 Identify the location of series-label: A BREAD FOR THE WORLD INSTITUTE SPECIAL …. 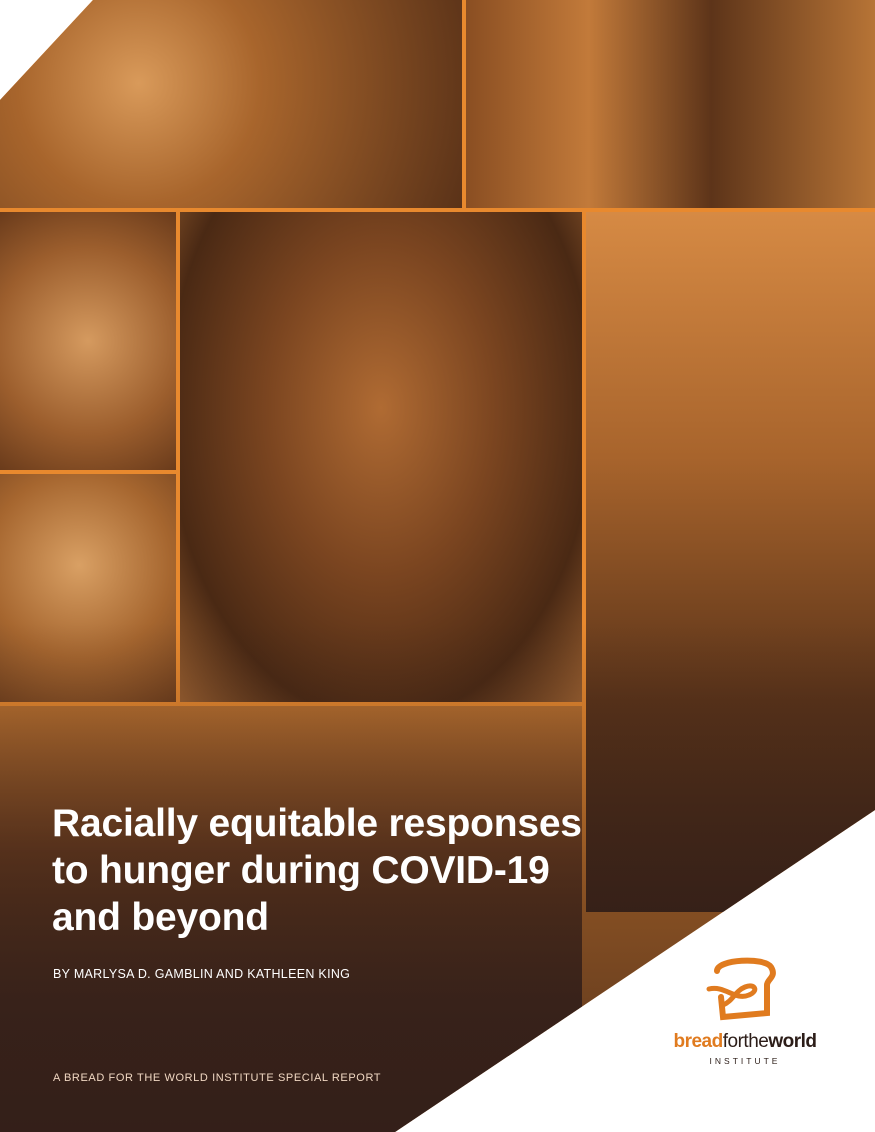
(217, 1078).